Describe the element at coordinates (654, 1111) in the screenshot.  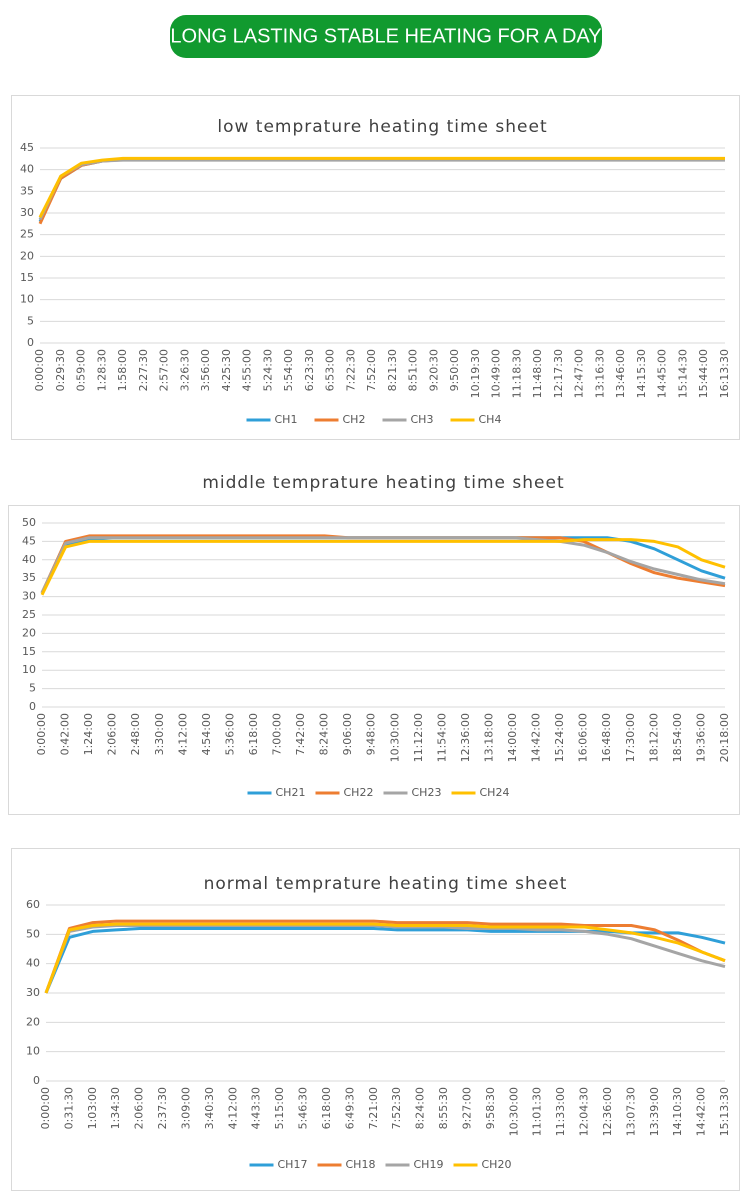
I see `x-tick-label: 13:39:00` at that location.